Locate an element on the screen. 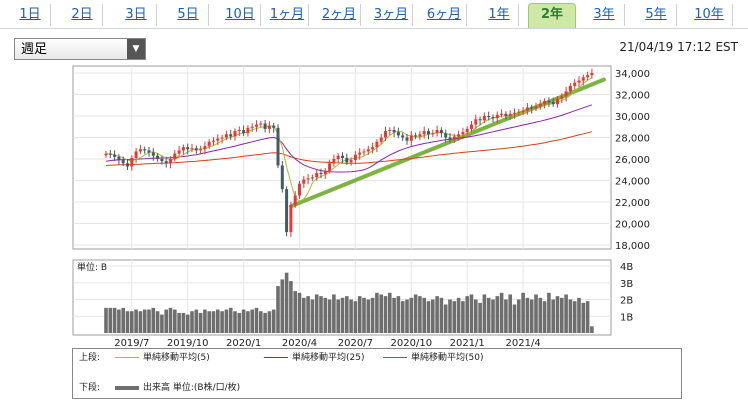 This screenshot has height=403, width=748. legend-ma25: 単純移動平均(25) is located at coordinates (314, 358).